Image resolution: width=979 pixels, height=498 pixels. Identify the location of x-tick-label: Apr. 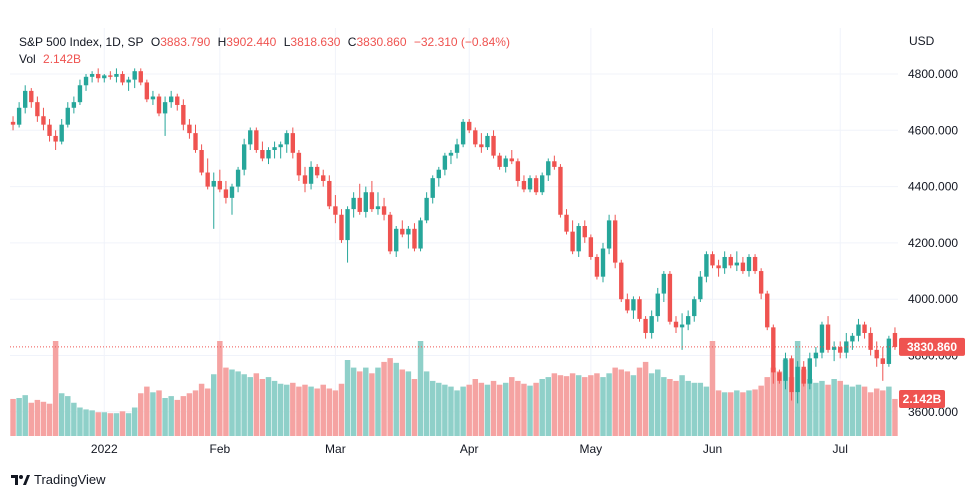
(469, 449).